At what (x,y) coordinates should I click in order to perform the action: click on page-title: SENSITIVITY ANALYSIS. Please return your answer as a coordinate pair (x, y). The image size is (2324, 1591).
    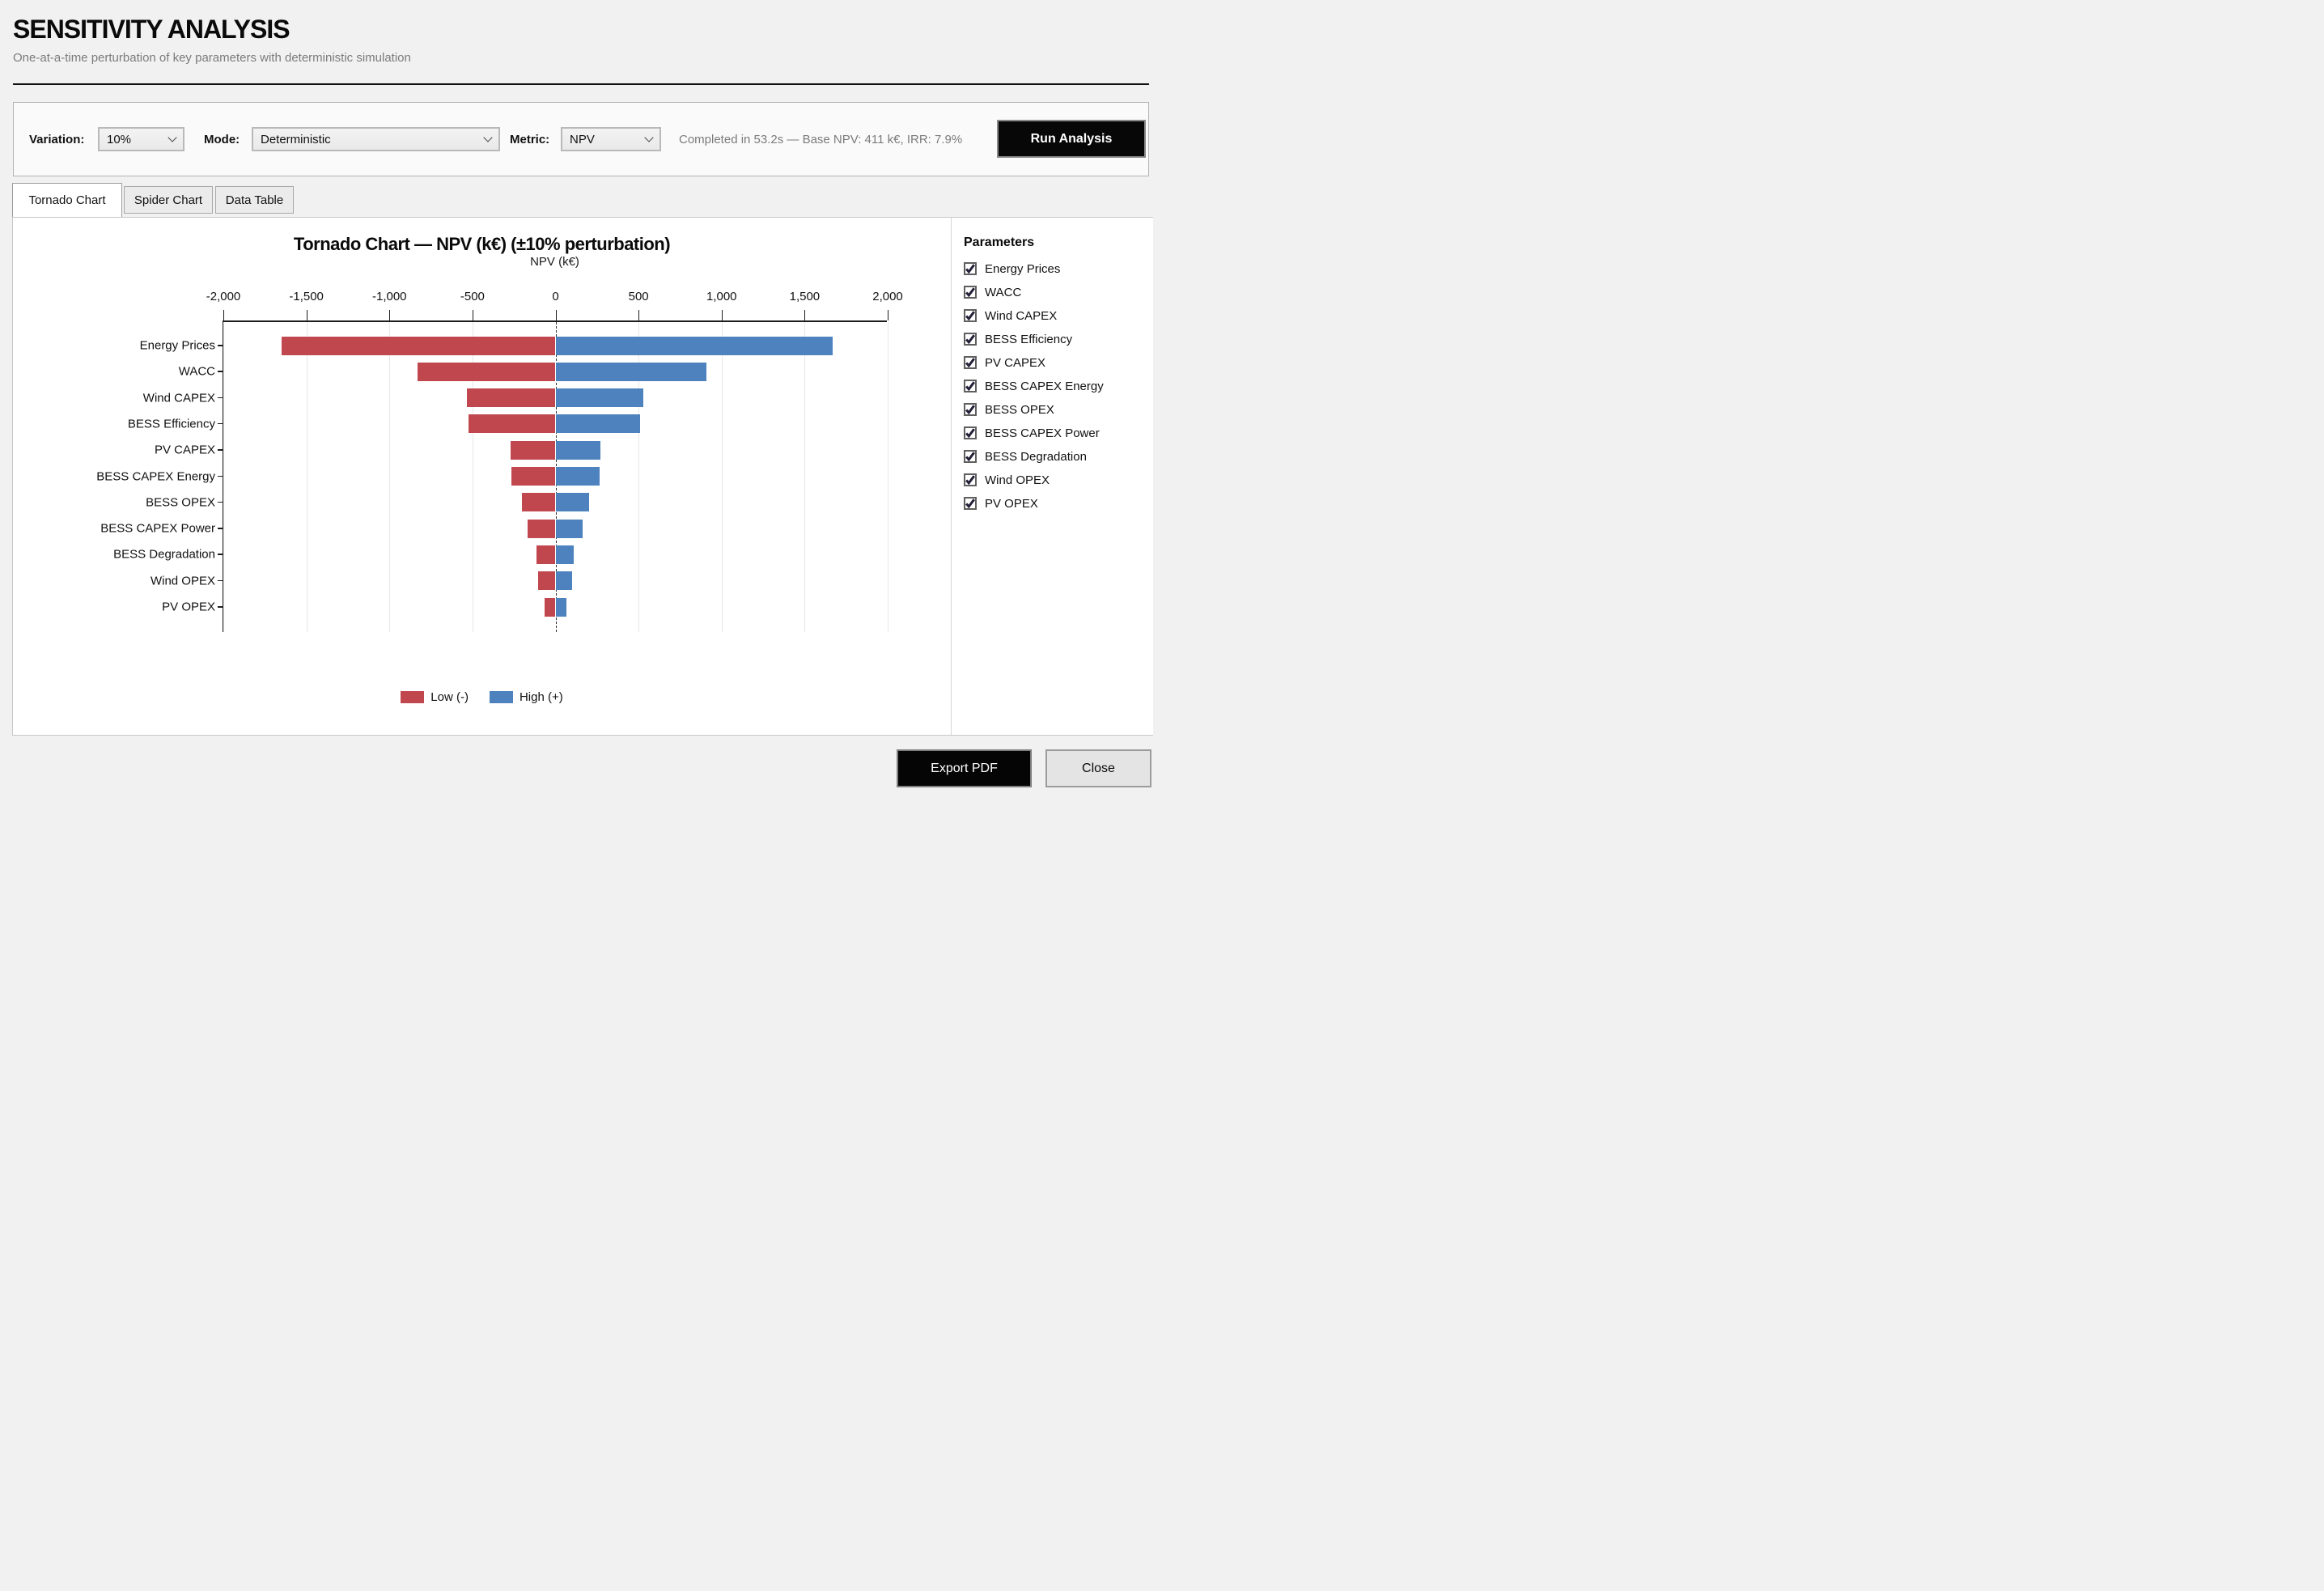
    Looking at the image, I should click on (151, 29).